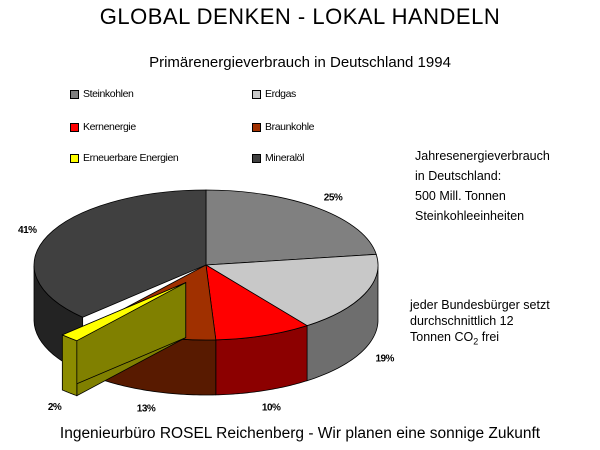  I want to click on legend-swatch-braunkohle, so click(256, 127).